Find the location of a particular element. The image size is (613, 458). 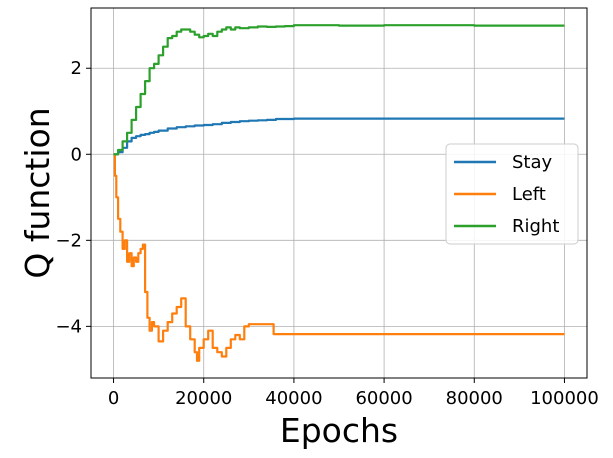

x-tick-label: 100000 is located at coordinates (564, 398).